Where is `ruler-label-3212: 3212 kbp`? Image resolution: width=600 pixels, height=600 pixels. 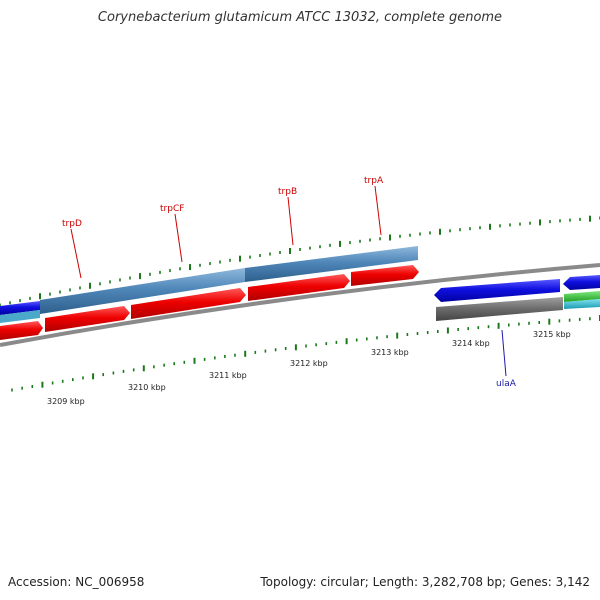 ruler-label-3212: 3212 kbp is located at coordinates (309, 363).